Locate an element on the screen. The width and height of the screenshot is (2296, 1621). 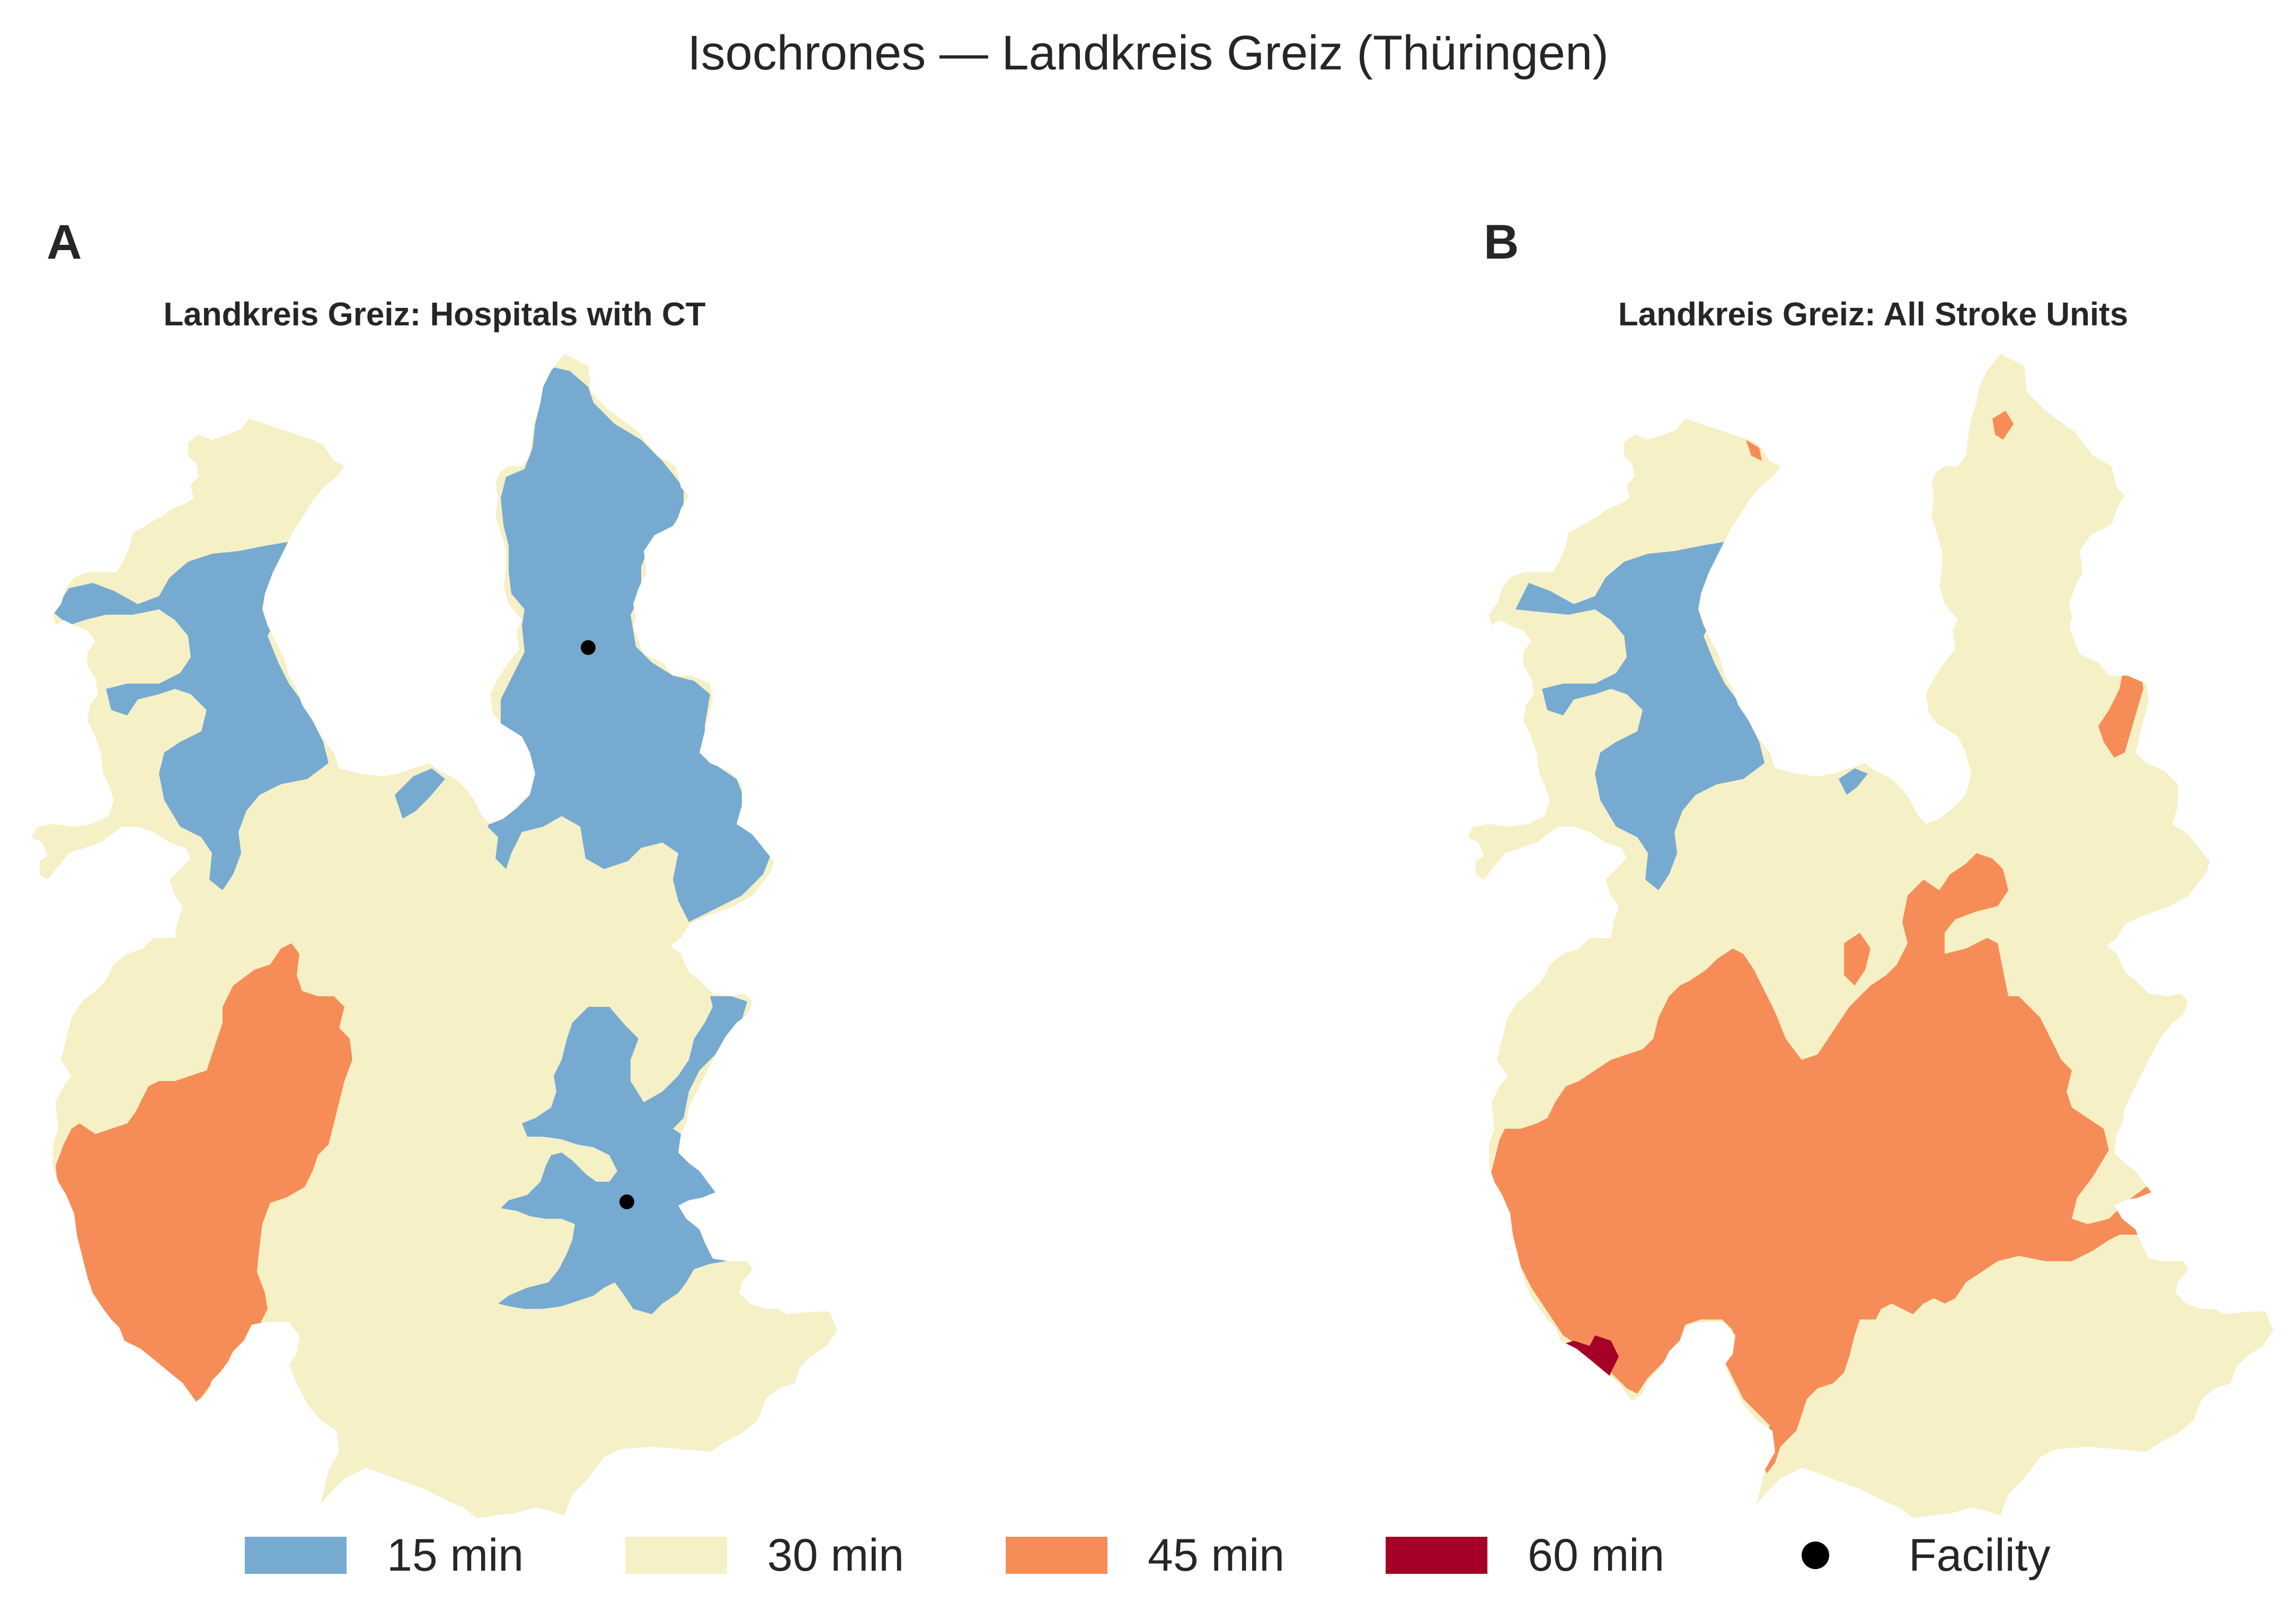
zone-15-min-b-notch is located at coordinates (1853, 781).